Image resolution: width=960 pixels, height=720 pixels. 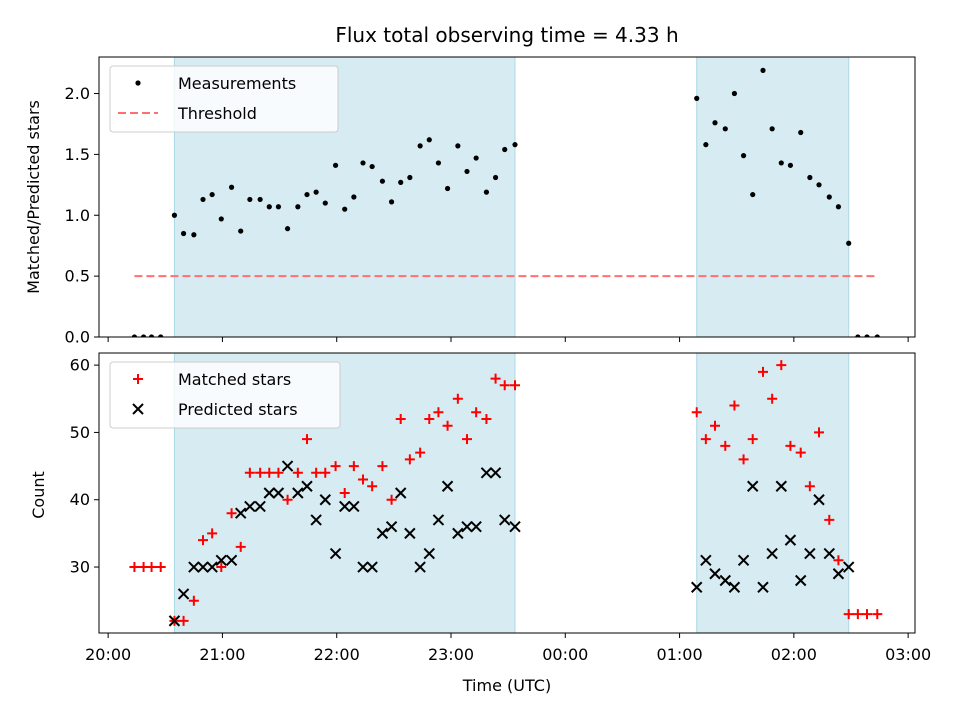 I want to click on x-tick-label: 21:00, so click(x=222, y=654).